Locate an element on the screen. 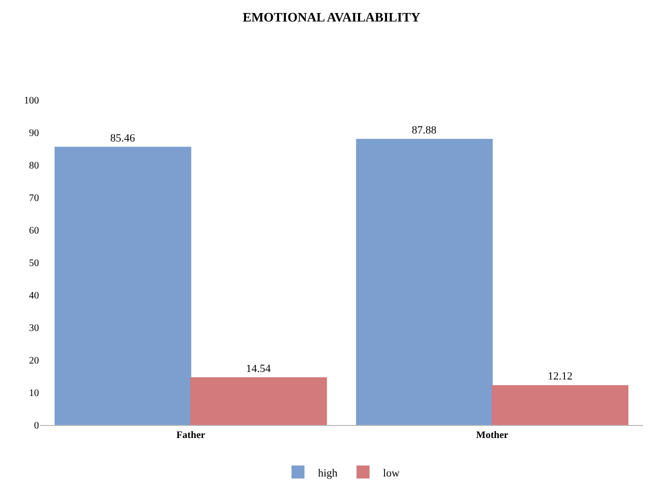  data-label: 85.46 is located at coordinates (123, 138).